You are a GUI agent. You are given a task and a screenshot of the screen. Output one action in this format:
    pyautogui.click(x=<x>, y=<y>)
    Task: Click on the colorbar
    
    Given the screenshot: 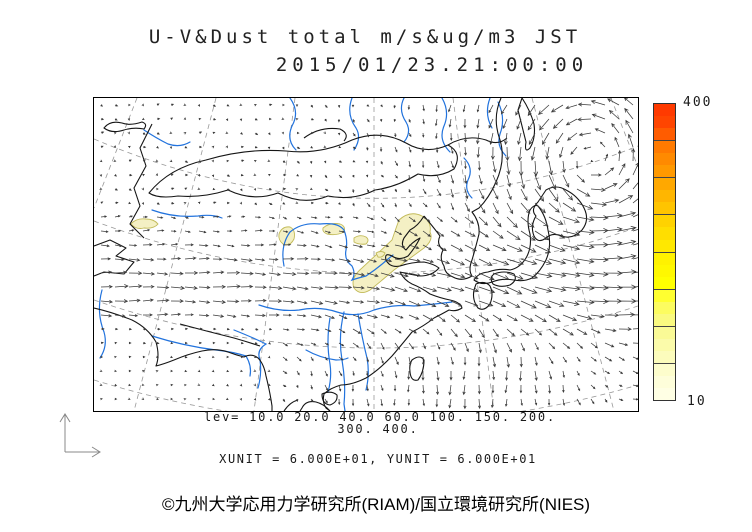 What is the action you would take?
    pyautogui.click(x=664, y=252)
    